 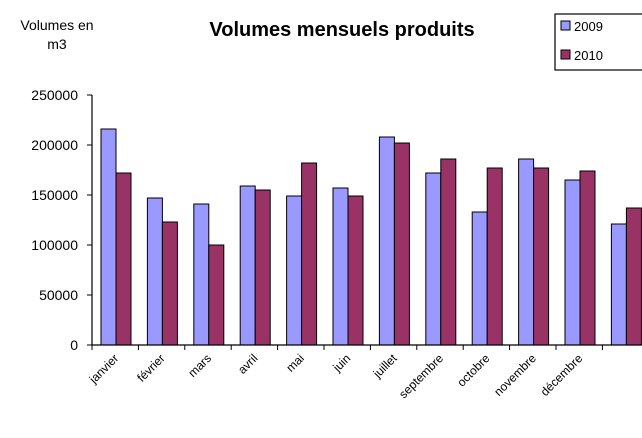 What do you see at coordinates (341, 30) in the screenshot?
I see `chart-title: Volumes mensuels produits` at bounding box center [341, 30].